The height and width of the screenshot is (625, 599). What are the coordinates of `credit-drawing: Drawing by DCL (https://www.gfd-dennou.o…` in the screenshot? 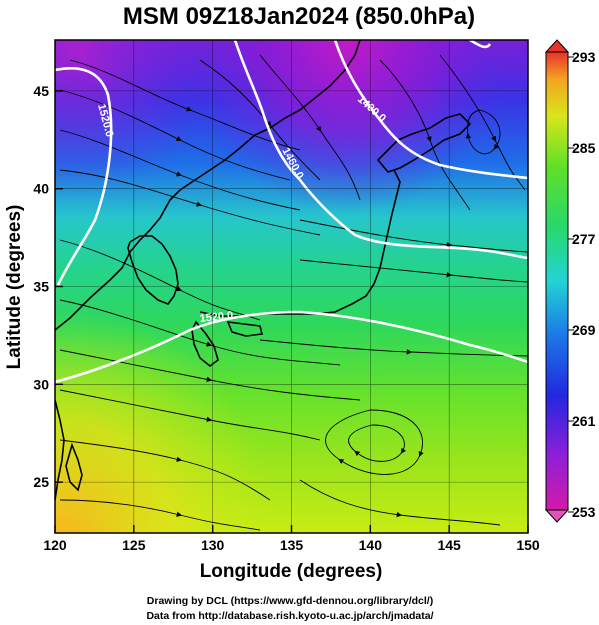 It's located at (290, 601).